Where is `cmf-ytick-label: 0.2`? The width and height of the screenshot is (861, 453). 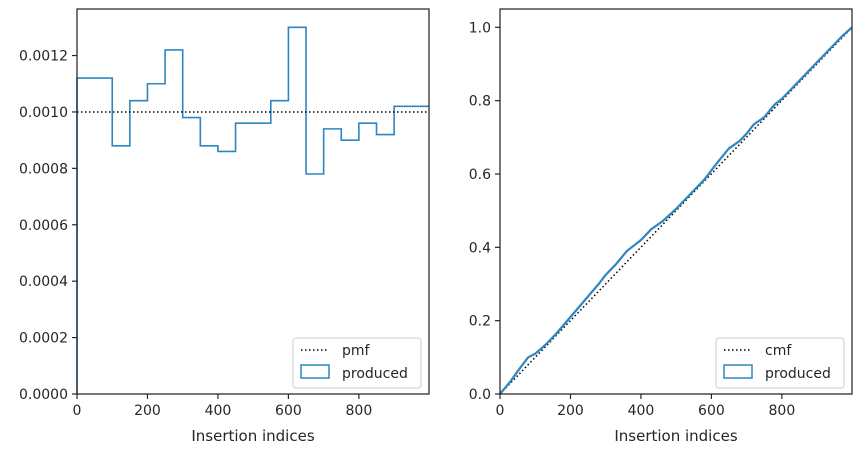
cmf-ytick-label: 0.2 is located at coordinates (480, 322).